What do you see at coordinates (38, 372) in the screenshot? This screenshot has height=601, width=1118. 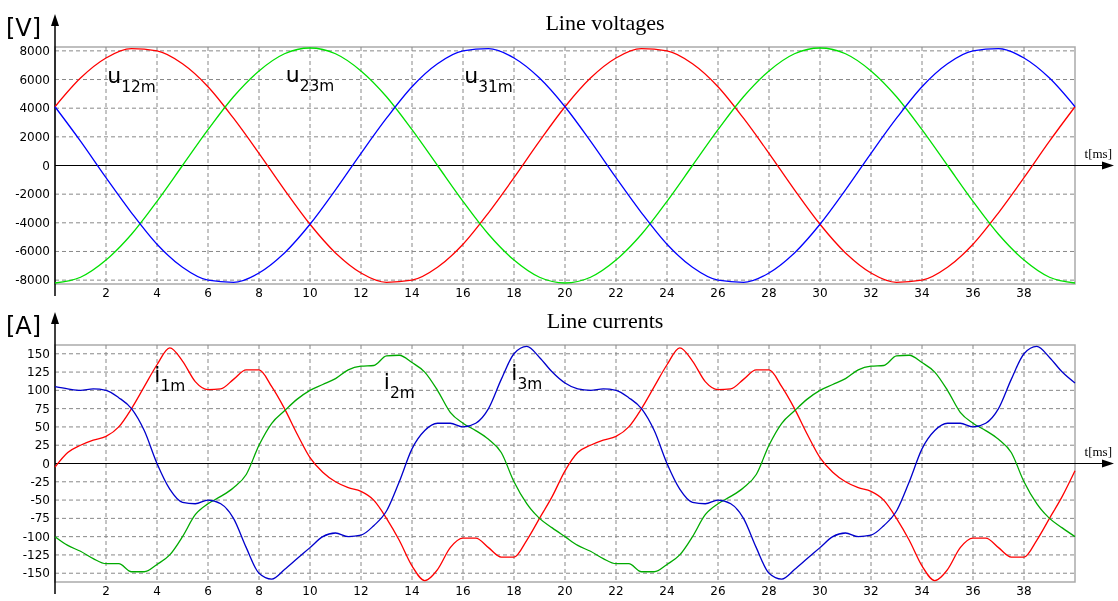 I see `y-tick-label: 125` at bounding box center [38, 372].